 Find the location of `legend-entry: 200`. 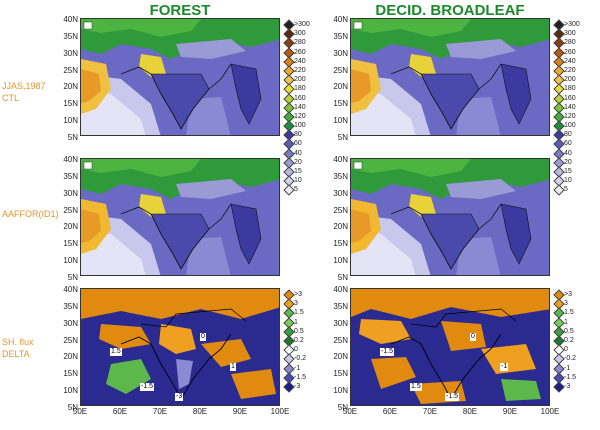

legend-entry: 200 is located at coordinates (300, 80).